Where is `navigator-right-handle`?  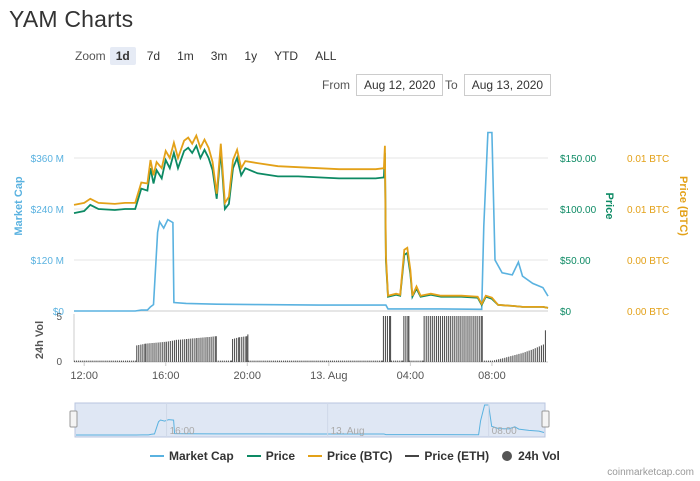
navigator-right-handle is located at coordinates (545, 419).